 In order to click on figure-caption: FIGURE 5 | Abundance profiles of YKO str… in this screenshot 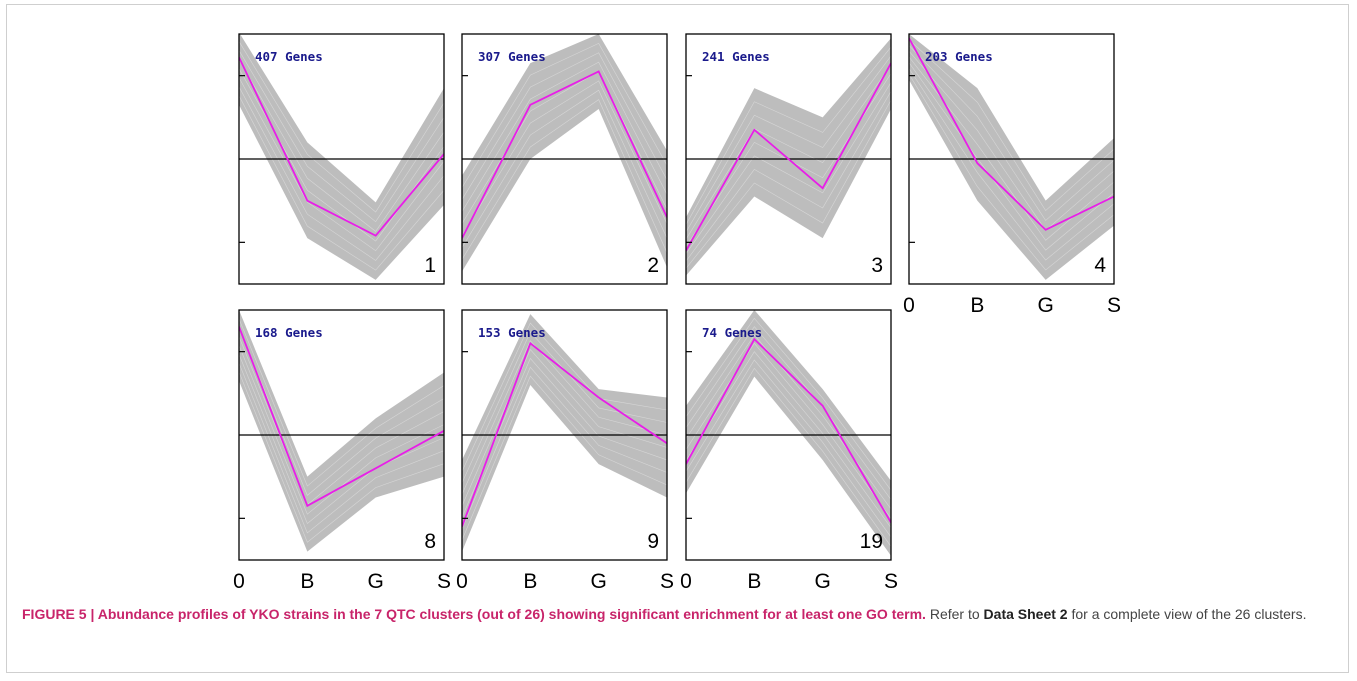, I will do `click(681, 614)`.